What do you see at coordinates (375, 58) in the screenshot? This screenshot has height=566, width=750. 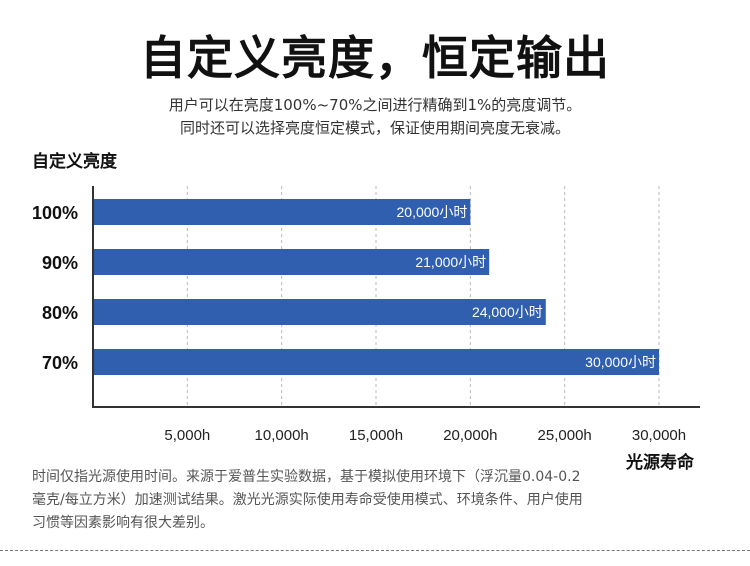 I see `page-headline: 自定义亮度，恒定输出` at bounding box center [375, 58].